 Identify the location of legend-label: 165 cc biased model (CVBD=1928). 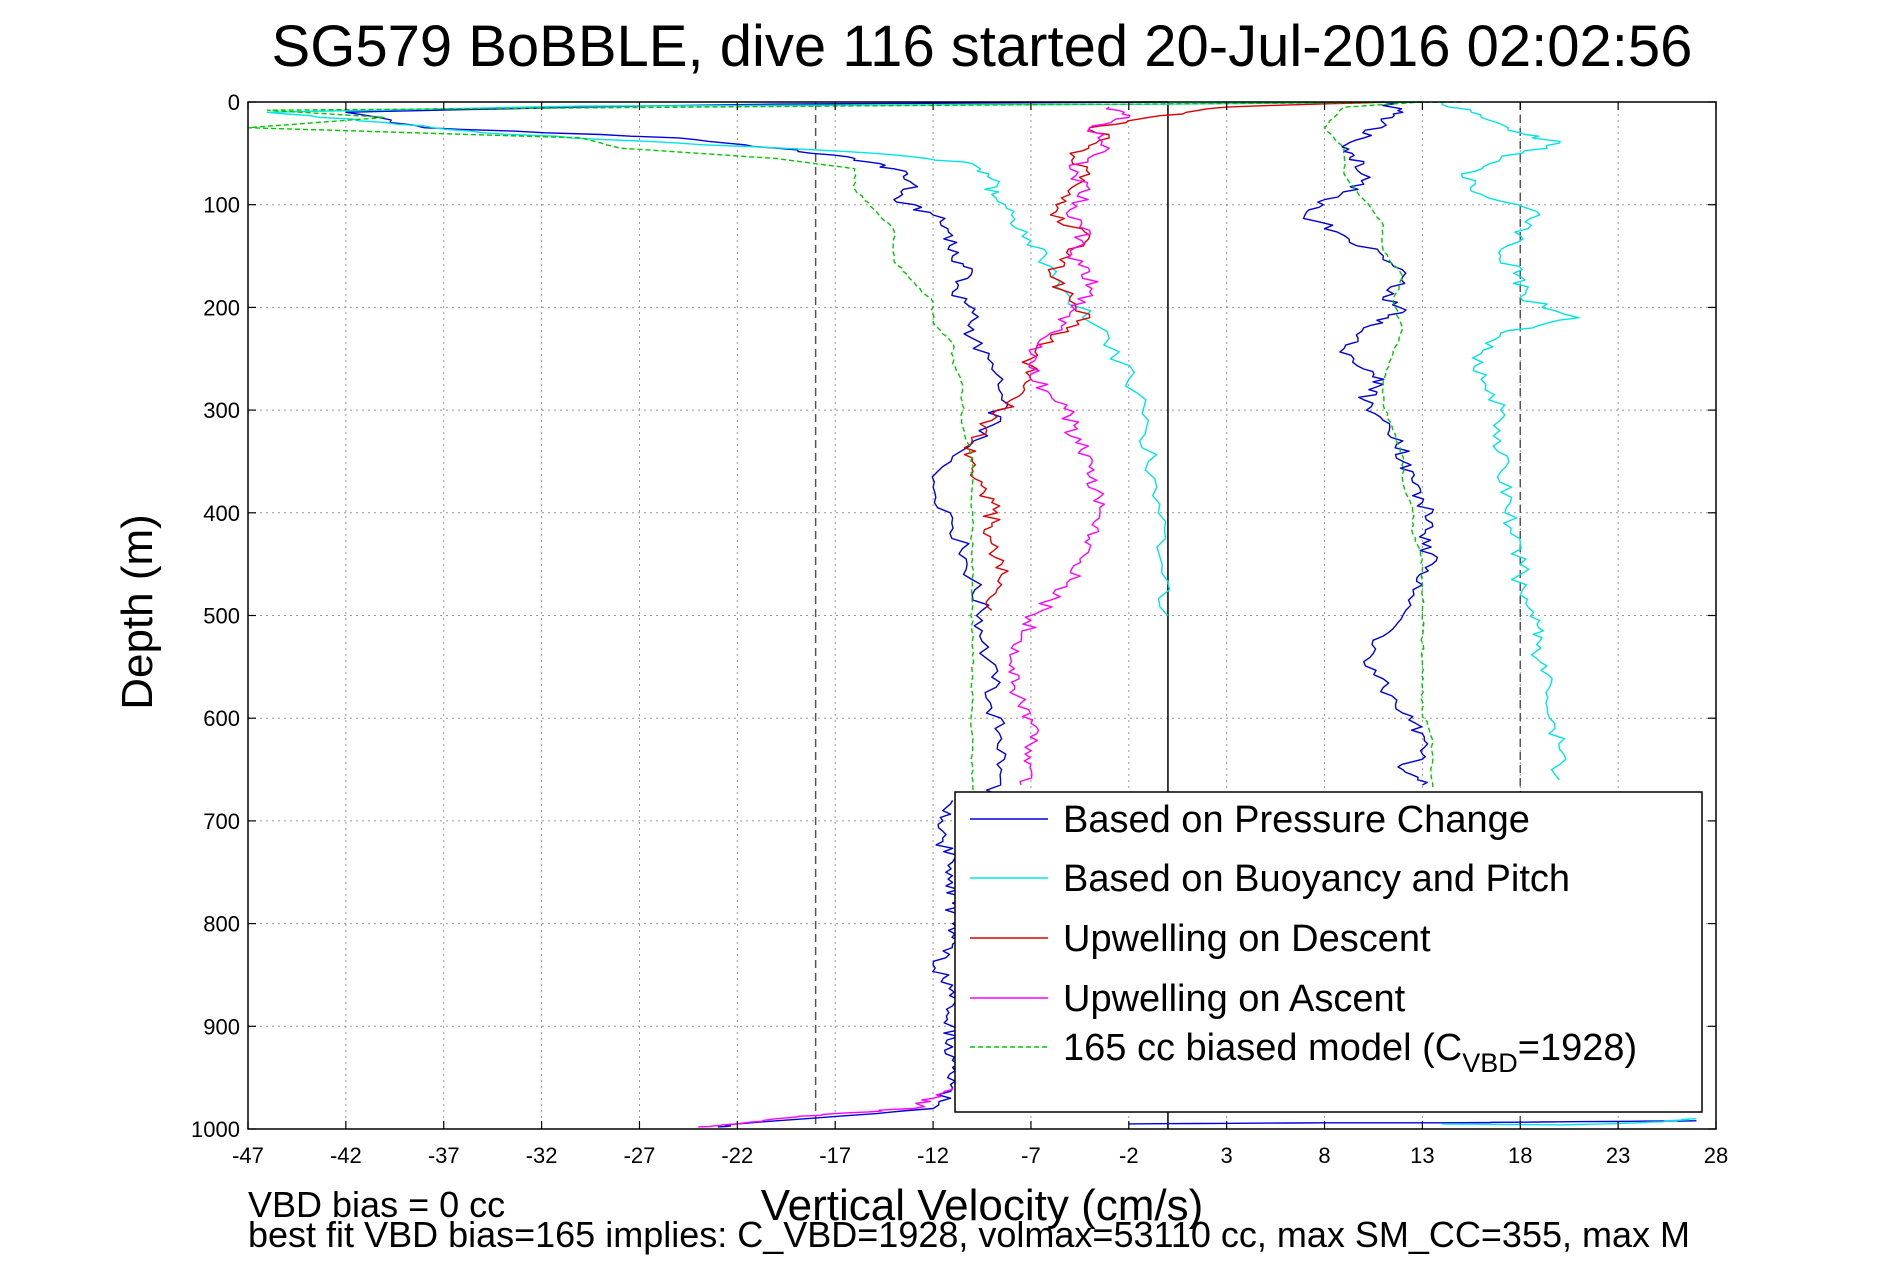
(1350, 1052).